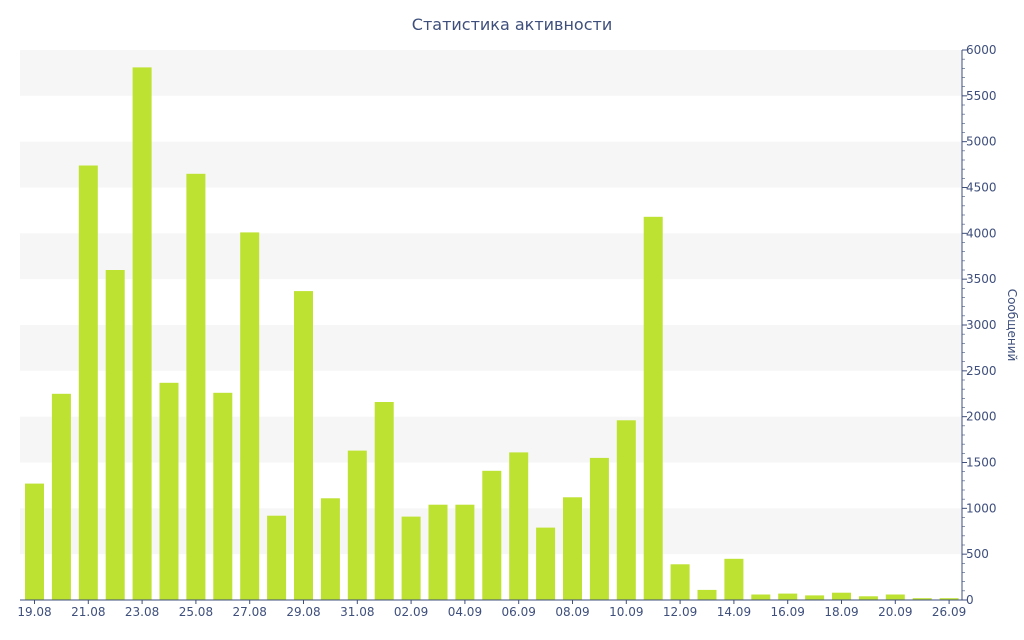 The width and height of the screenshot is (1024, 640). Describe the element at coordinates (981, 188) in the screenshot. I see `y-tick-label: 4500` at that location.